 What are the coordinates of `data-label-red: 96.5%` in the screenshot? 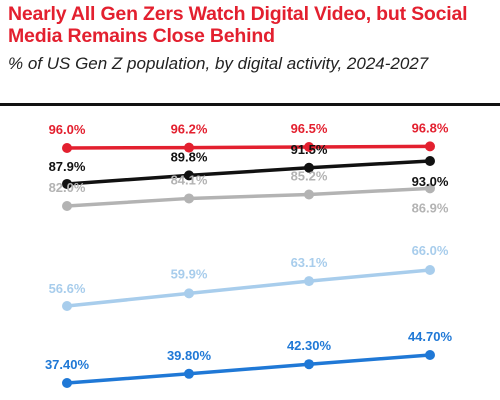 It's located at (309, 128).